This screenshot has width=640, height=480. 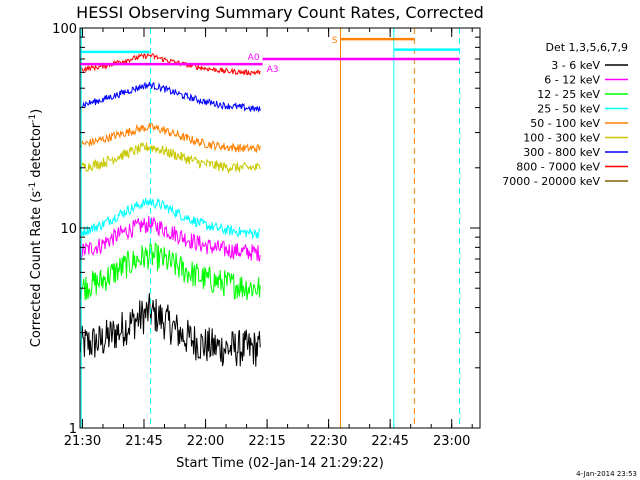 I want to click on legend-label-6: 300 - 800 keV, so click(x=561, y=152).